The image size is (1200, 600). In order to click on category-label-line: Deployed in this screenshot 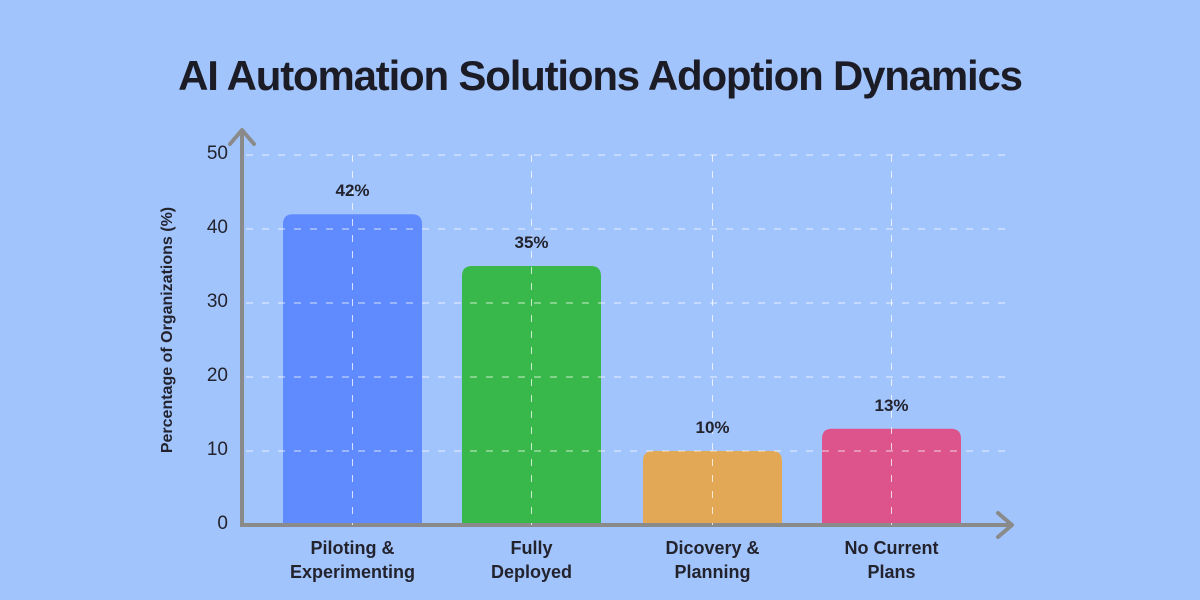, I will do `click(531, 572)`.